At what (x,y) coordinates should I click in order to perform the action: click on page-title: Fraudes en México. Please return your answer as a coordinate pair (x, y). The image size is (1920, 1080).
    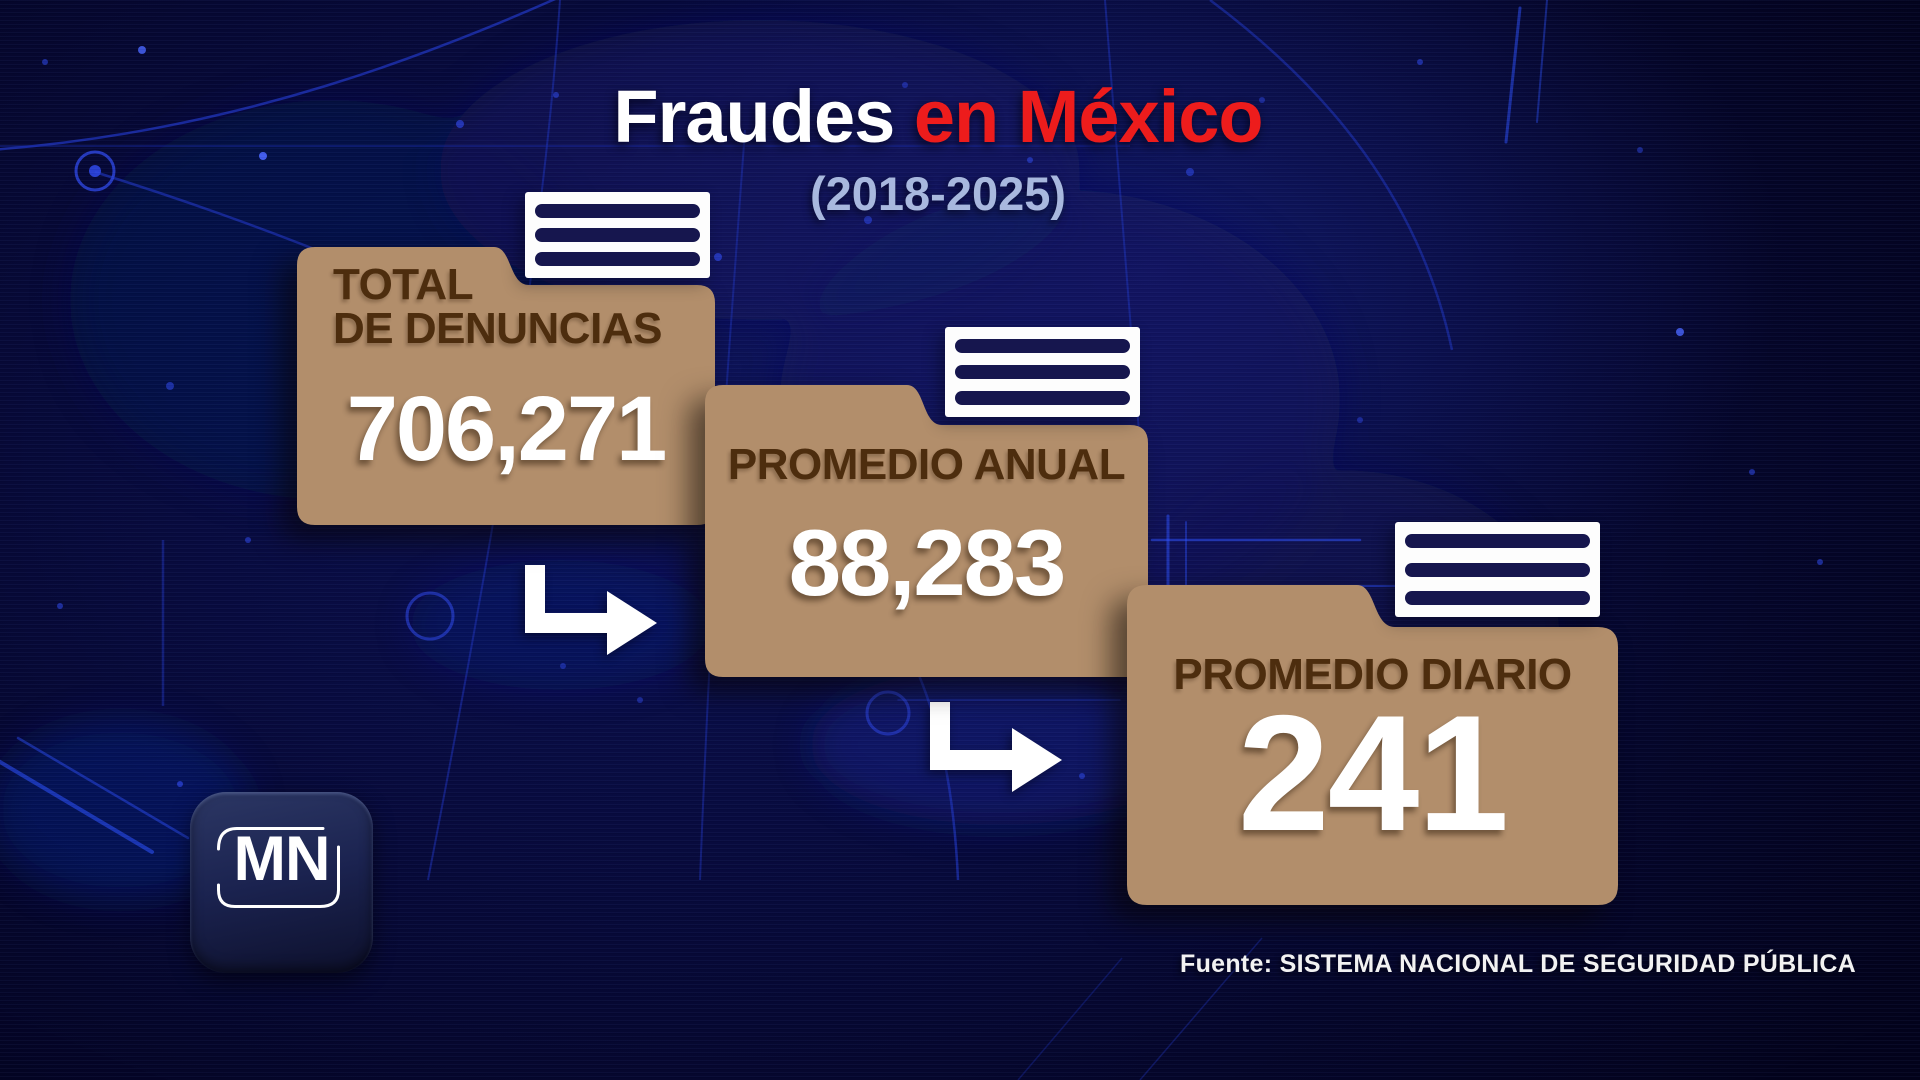
    Looking at the image, I should click on (938, 117).